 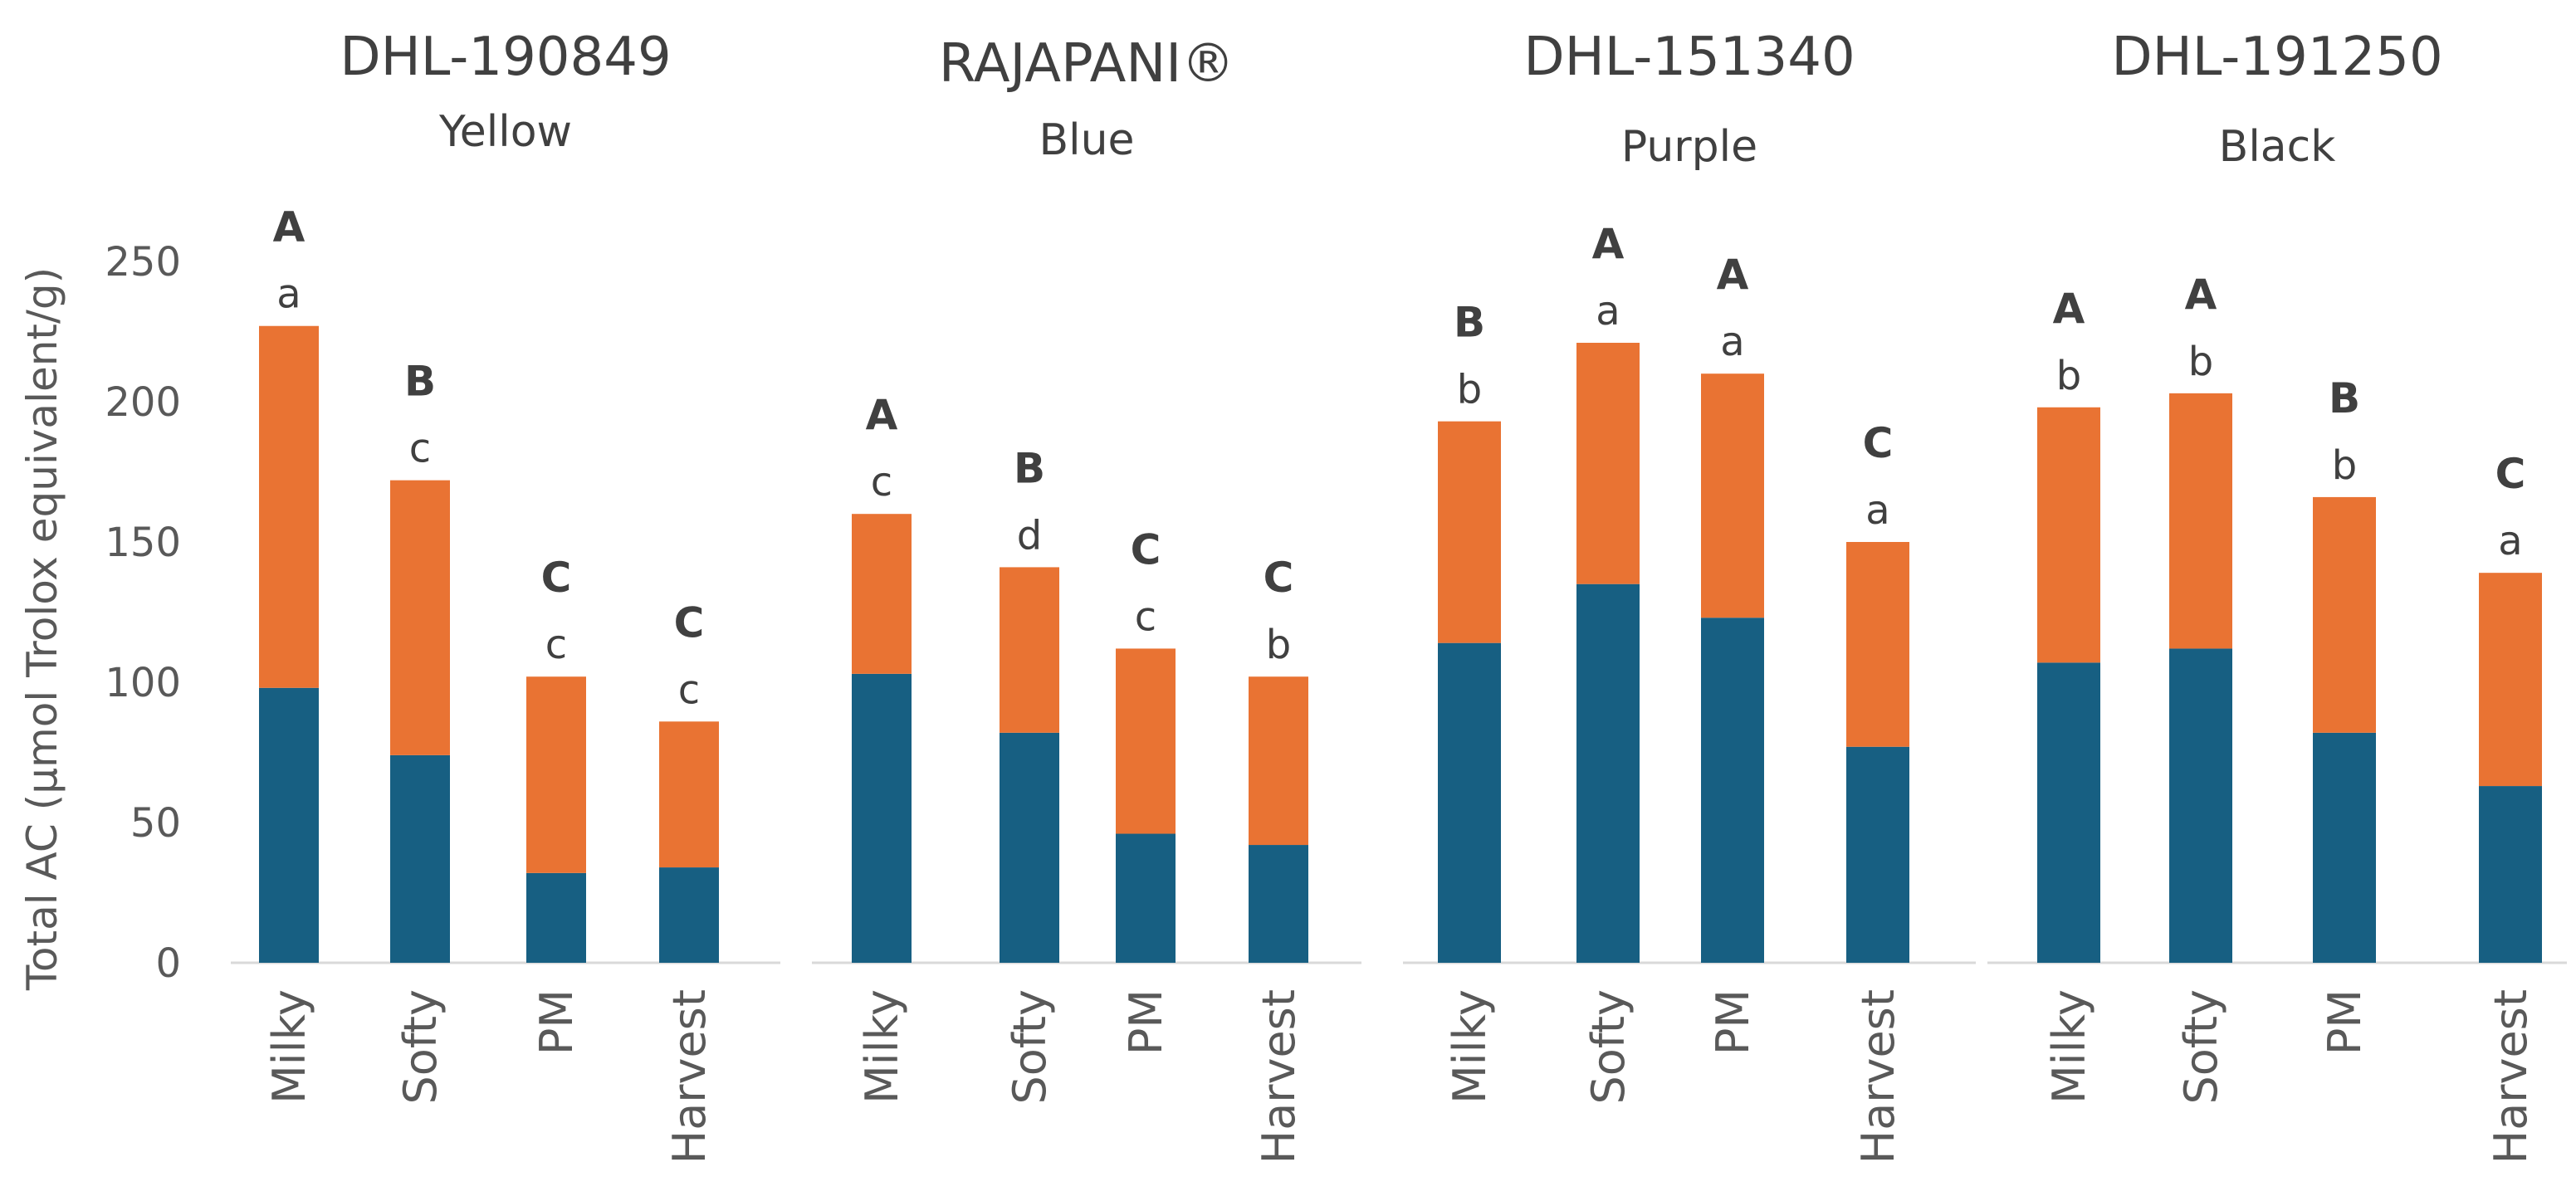 What do you see at coordinates (143, 543) in the screenshot?
I see `y-tick-label: 150` at bounding box center [143, 543].